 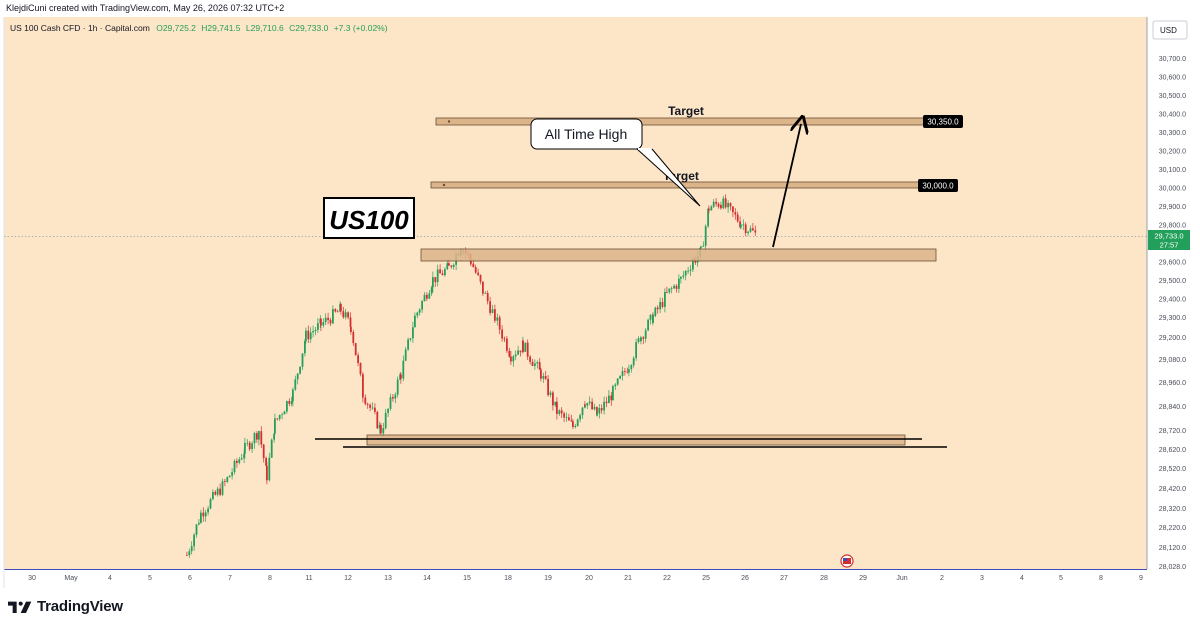 I want to click on time-tick-label: 15, so click(x=467, y=578).